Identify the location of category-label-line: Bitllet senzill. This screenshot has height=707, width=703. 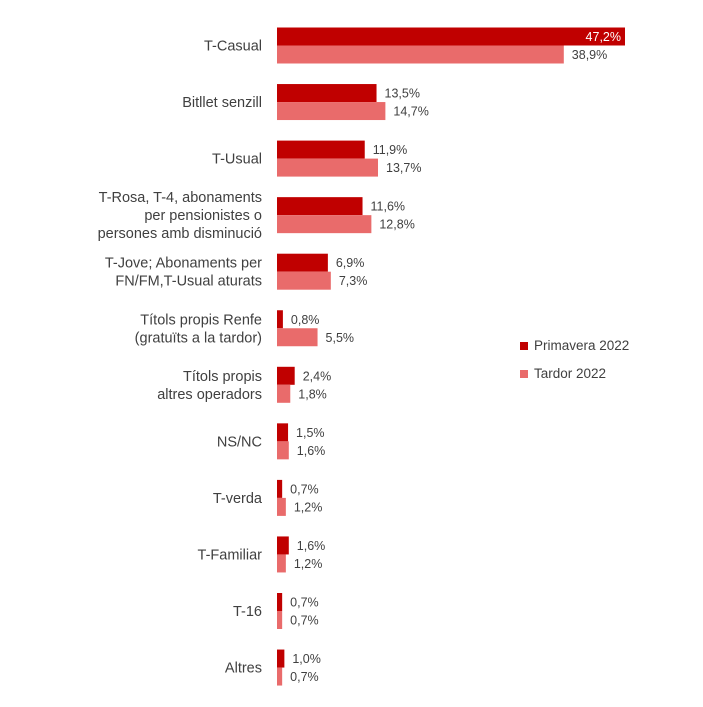
(222, 103).